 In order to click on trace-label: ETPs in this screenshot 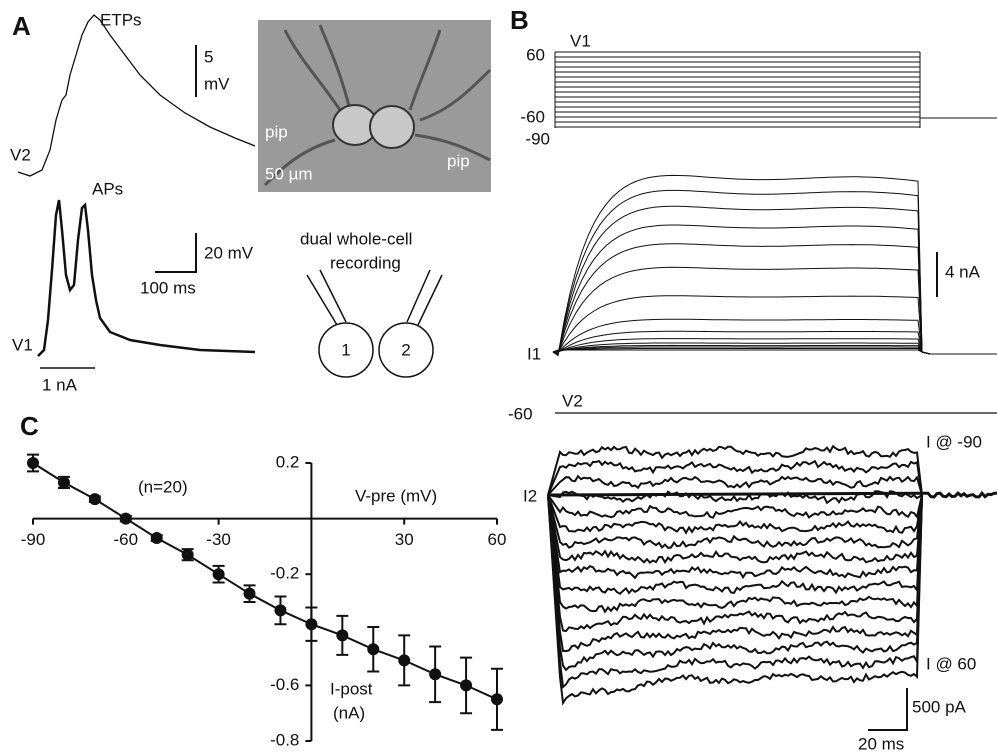, I will do `click(121, 19)`.